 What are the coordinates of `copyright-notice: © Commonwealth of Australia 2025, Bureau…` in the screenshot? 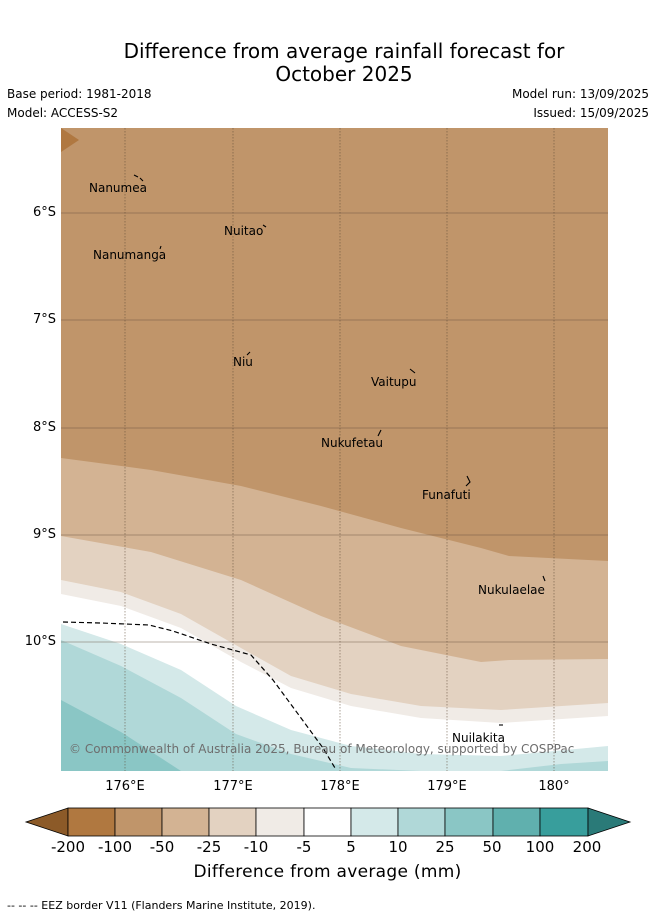 It's located at (322, 749).